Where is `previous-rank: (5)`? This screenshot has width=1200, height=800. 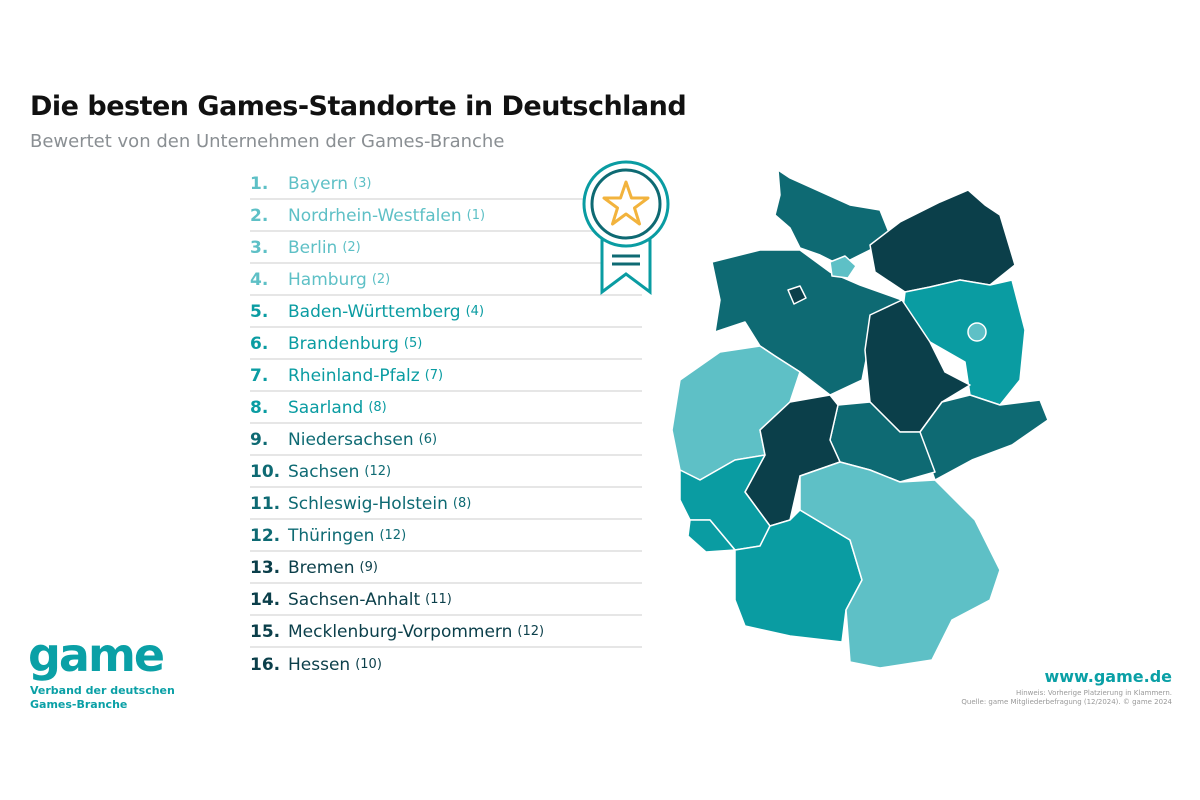 previous-rank: (5) is located at coordinates (413, 343).